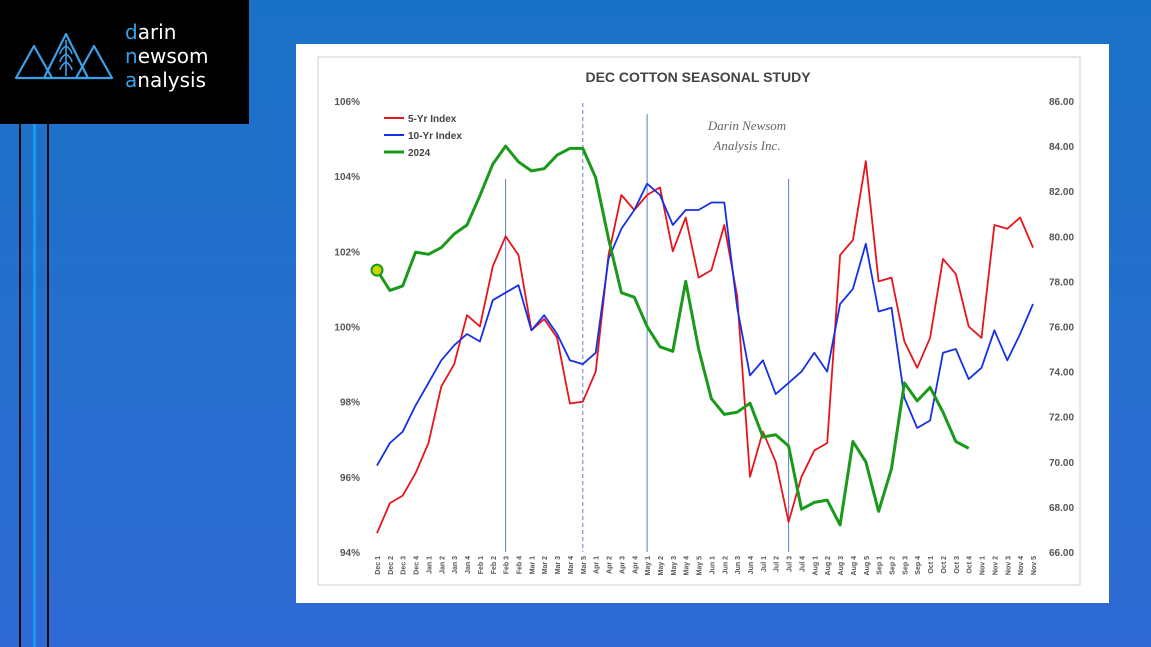  Describe the element at coordinates (610, 565) in the screenshot. I see `x-tick-label: Apr 2` at that location.